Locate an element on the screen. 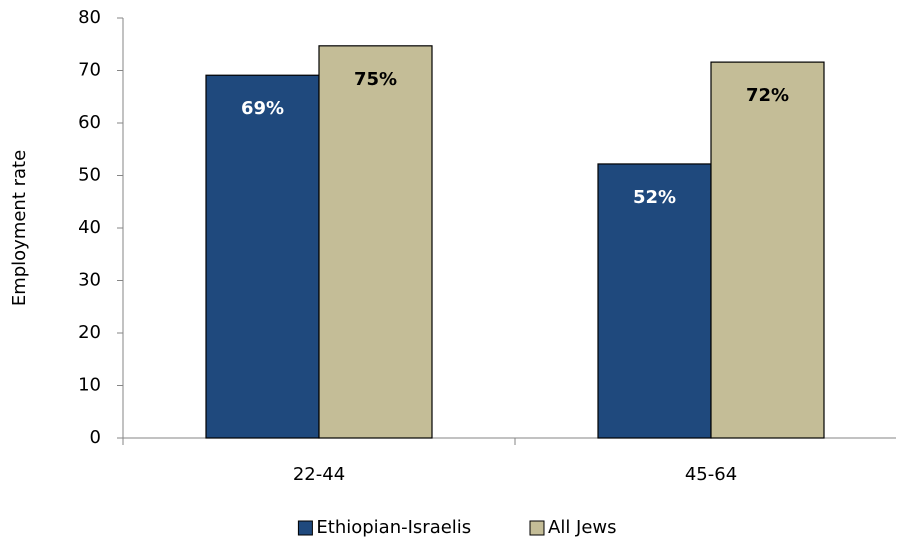 The image size is (897, 546). y-tick-label: 0 is located at coordinates (95, 437).